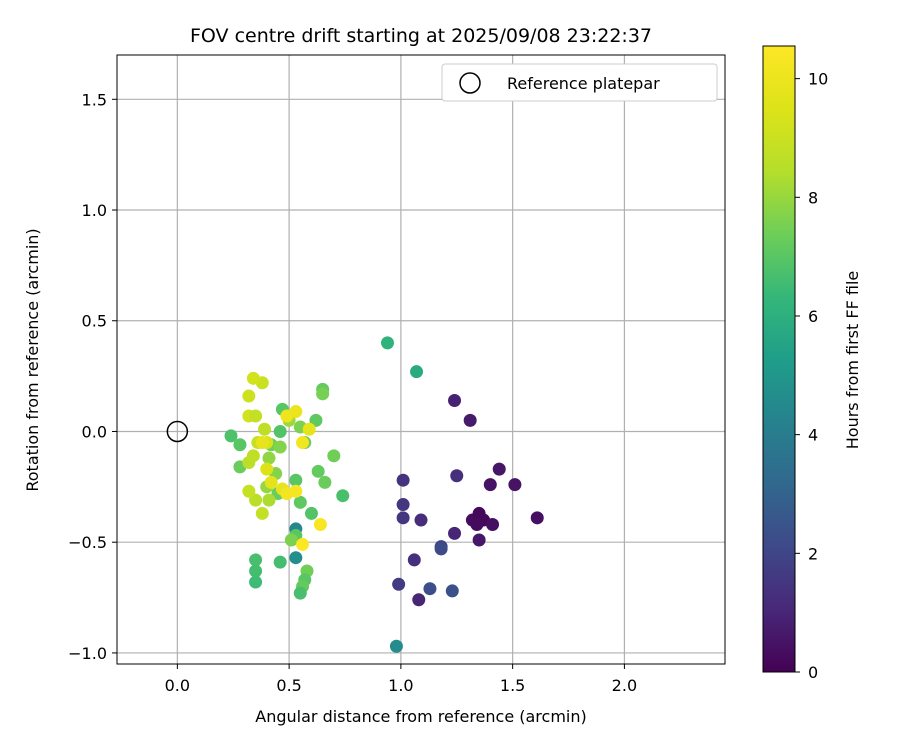 Image resolution: width=900 pixels, height=750 pixels. Describe the element at coordinates (32, 359) in the screenshot. I see `y-axis-label: Rotation from reference (arcmin)` at that location.